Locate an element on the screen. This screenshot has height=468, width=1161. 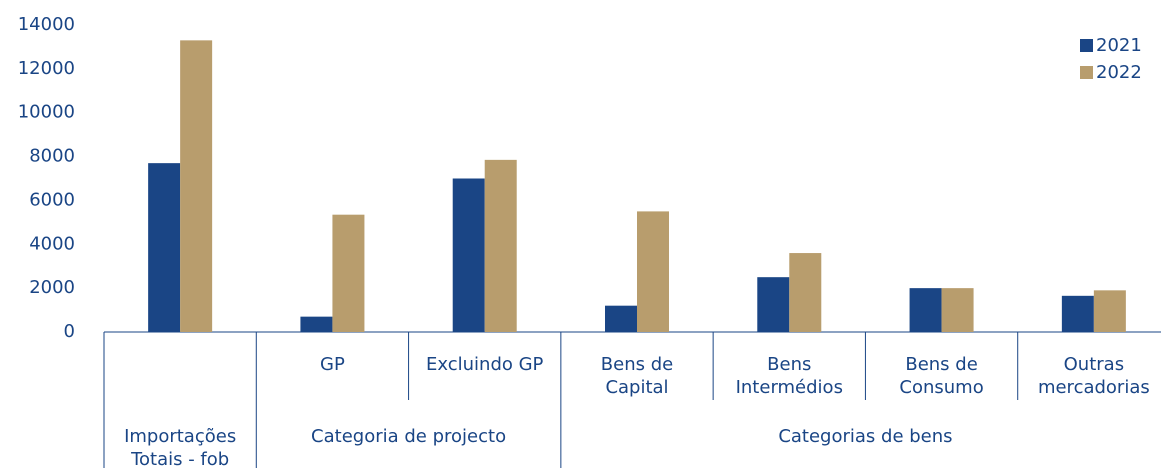
y-tick-label: 14000 is located at coordinates (46, 24).